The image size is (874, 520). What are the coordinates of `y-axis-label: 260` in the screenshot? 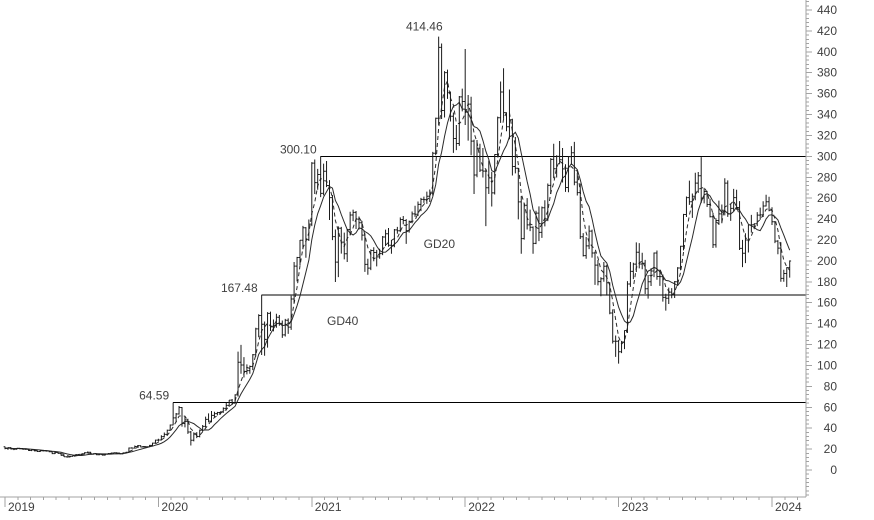 It's located at (827, 198).